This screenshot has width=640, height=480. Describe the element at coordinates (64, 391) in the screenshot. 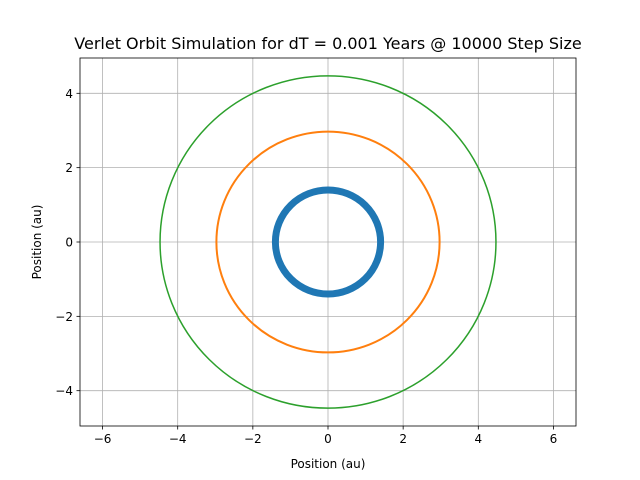

I see `y-tick-label: −4` at that location.